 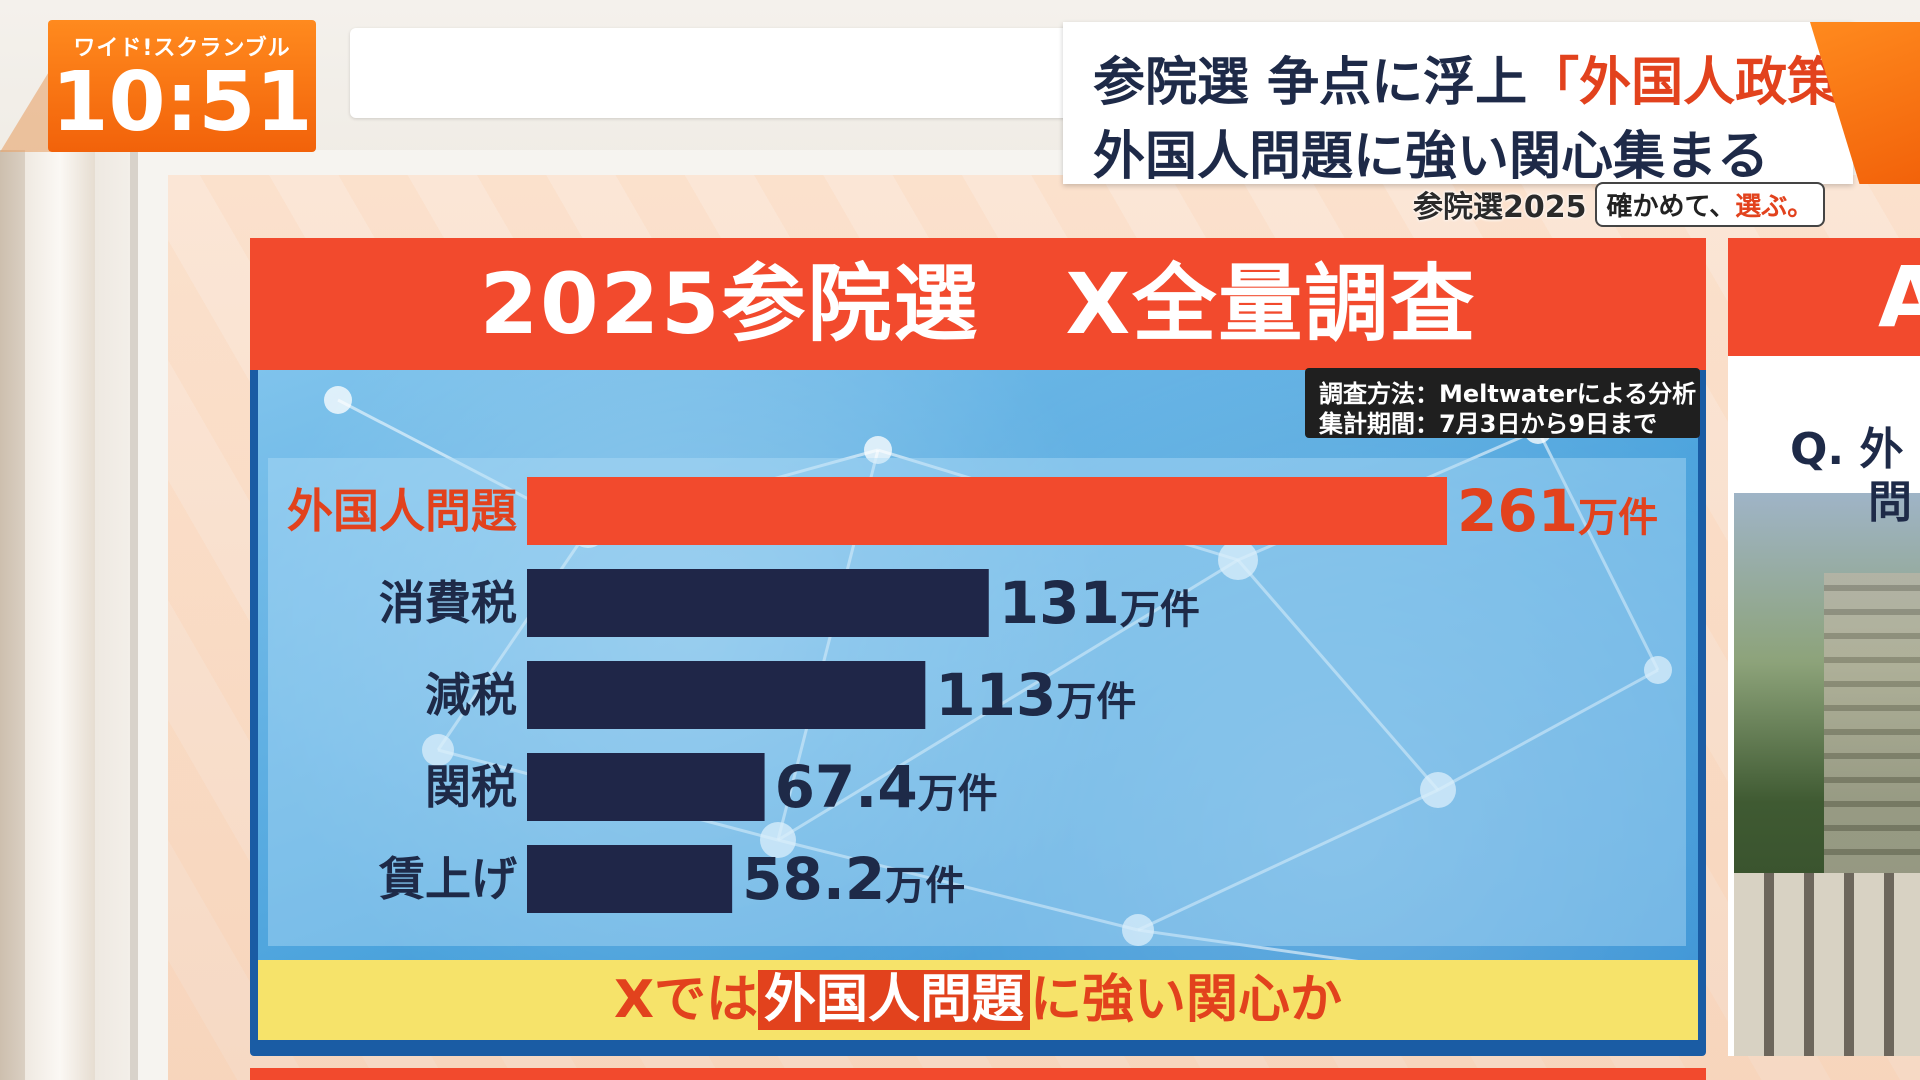 I want to click on program-clock: ワイド!スクランブル 10:51, so click(x=182, y=86).